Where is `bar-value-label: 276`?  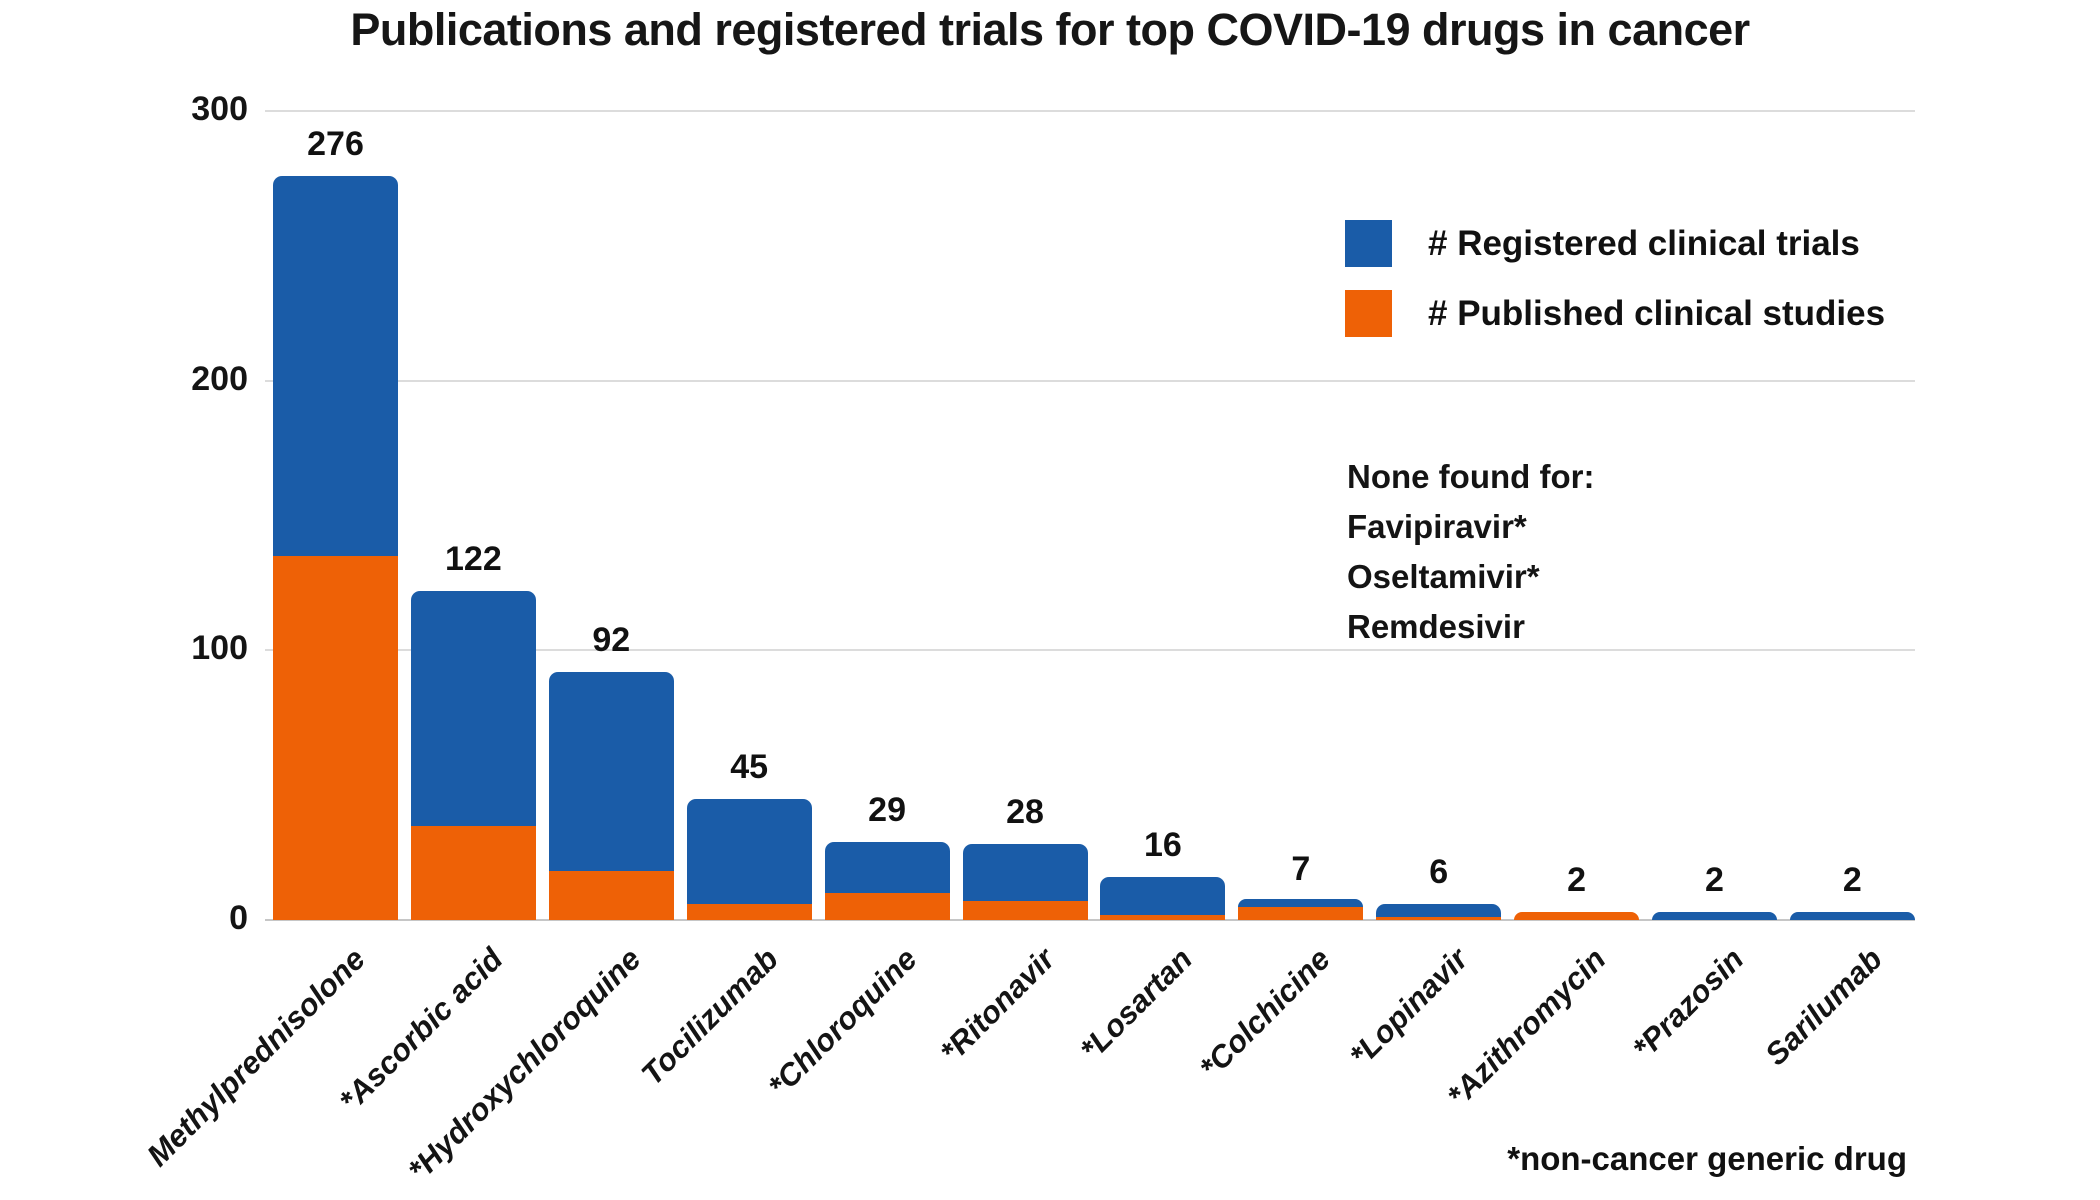 bar-value-label: 276 is located at coordinates (335, 143).